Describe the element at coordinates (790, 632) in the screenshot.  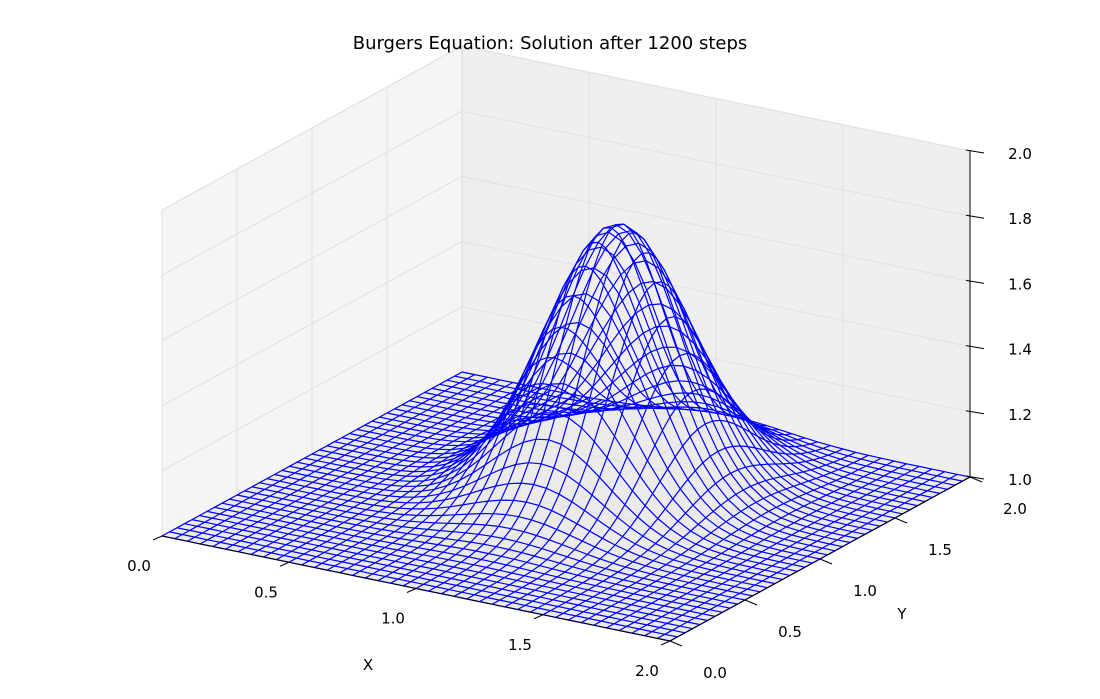
I see `y-tick-label: 0.5` at that location.